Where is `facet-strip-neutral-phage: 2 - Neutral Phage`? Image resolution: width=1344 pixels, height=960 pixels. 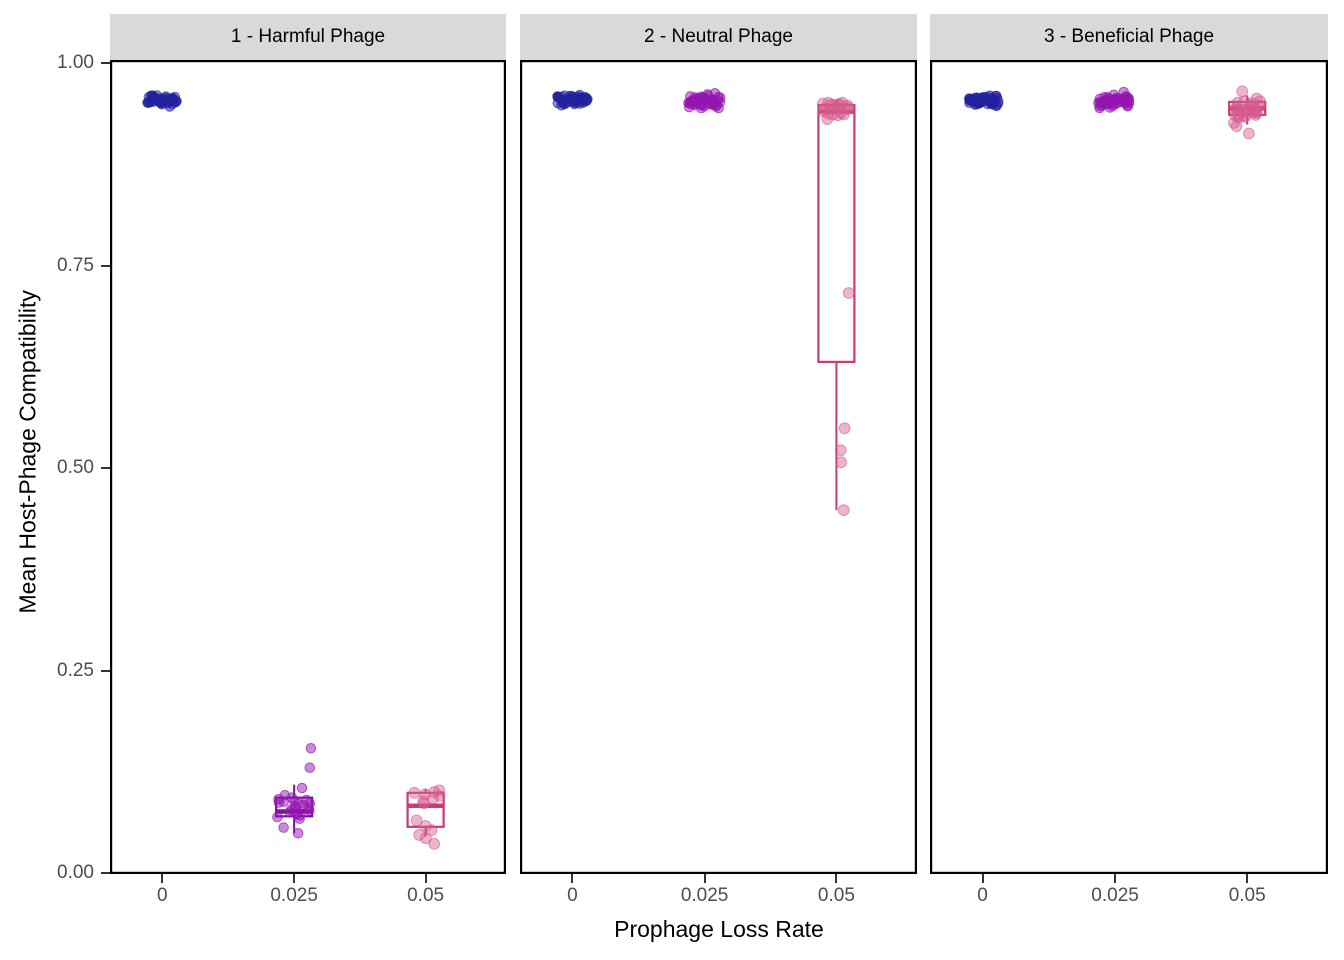
facet-strip-neutral-phage: 2 - Neutral Phage is located at coordinates (718, 37).